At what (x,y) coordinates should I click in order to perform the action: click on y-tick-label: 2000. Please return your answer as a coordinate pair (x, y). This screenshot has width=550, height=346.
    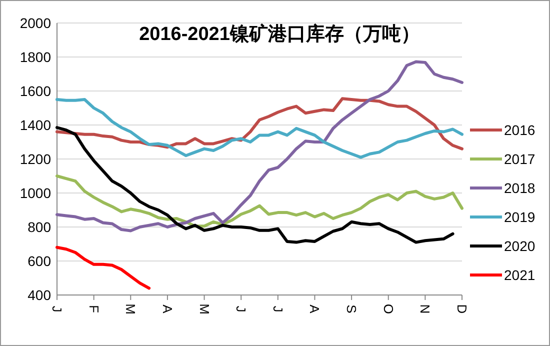
    Looking at the image, I should click on (36, 23).